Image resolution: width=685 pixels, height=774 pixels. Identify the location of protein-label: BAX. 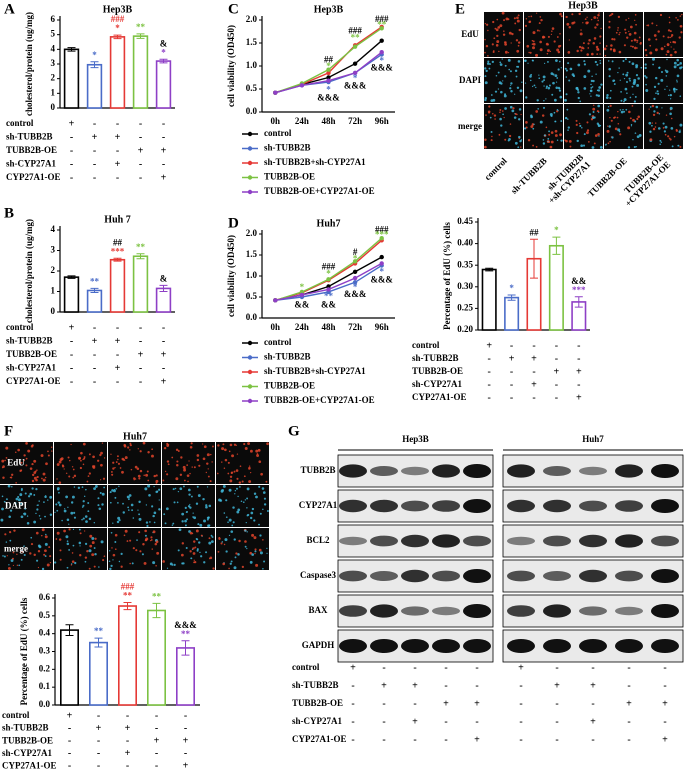
(318, 610).